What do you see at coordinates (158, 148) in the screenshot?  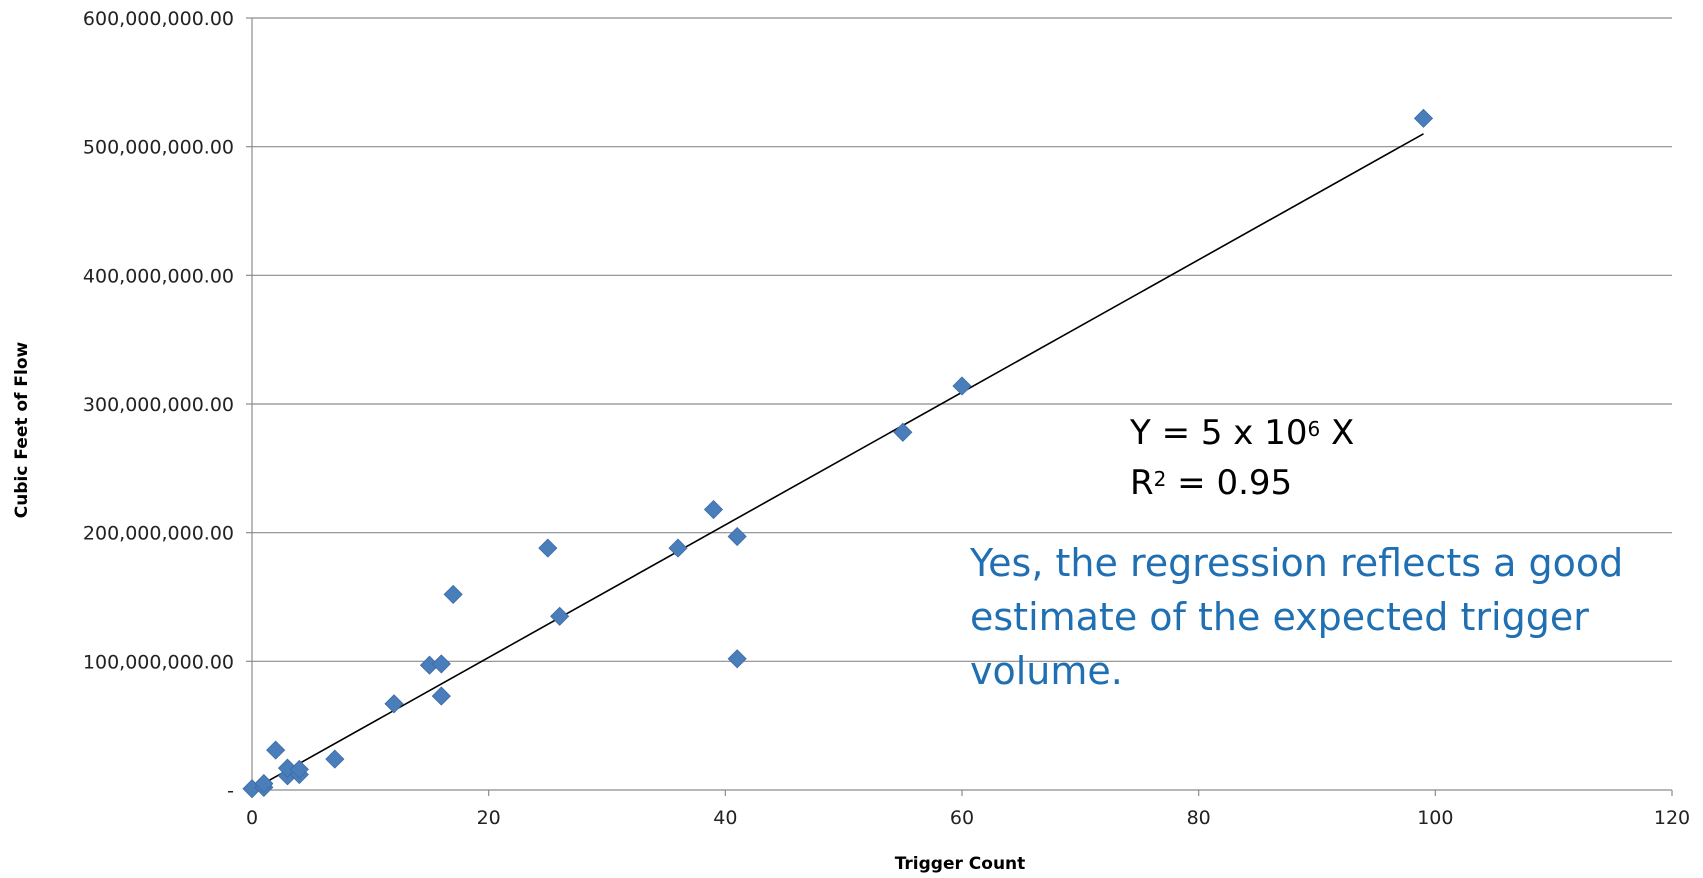 I see `y-tick-label: 500,000,000.00` at bounding box center [158, 148].